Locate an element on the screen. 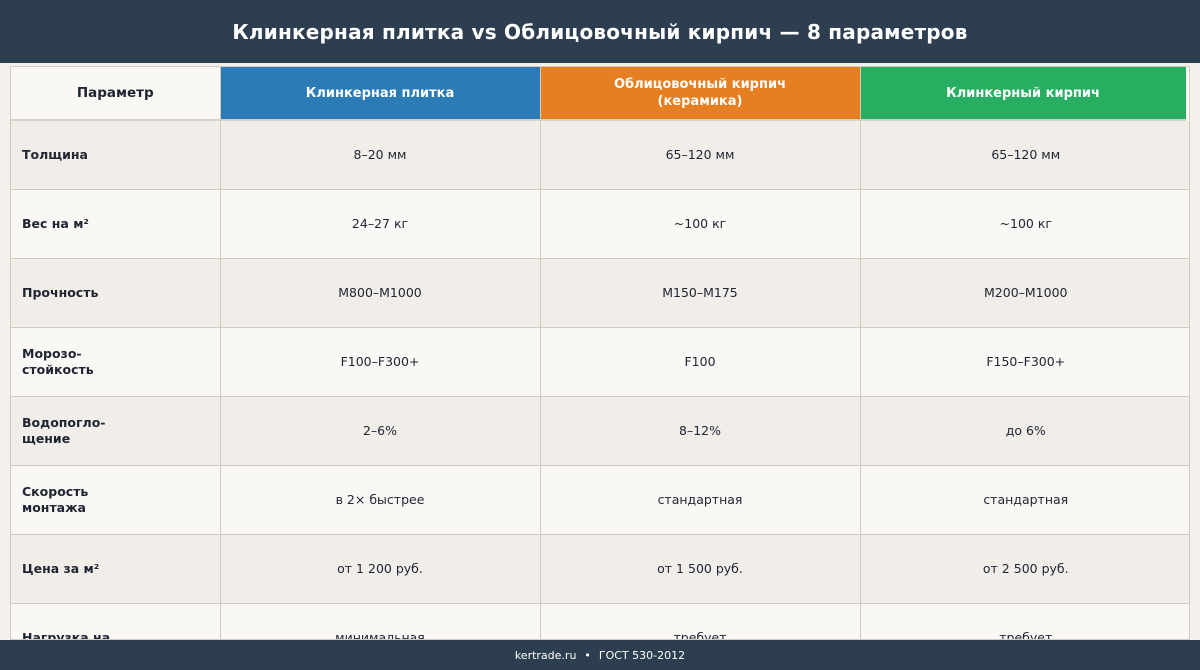  column-header-clinker-brick: Клинкерный кирпич is located at coordinates (1024, 93).